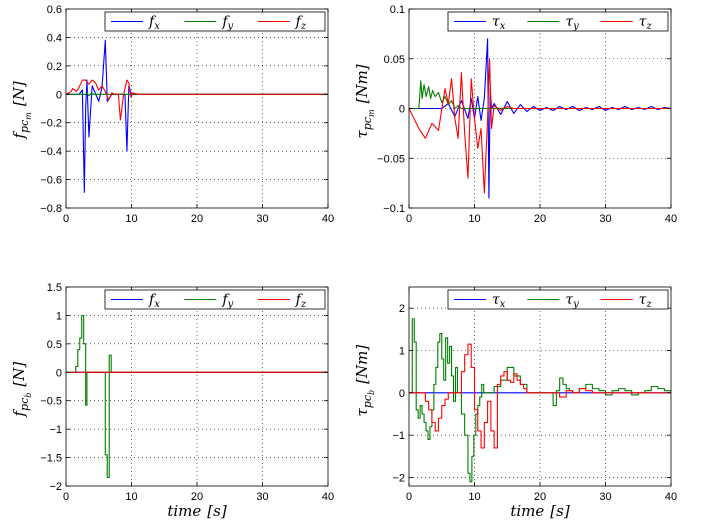  I want to click on y-tick-label: 1.5, so click(54, 288).